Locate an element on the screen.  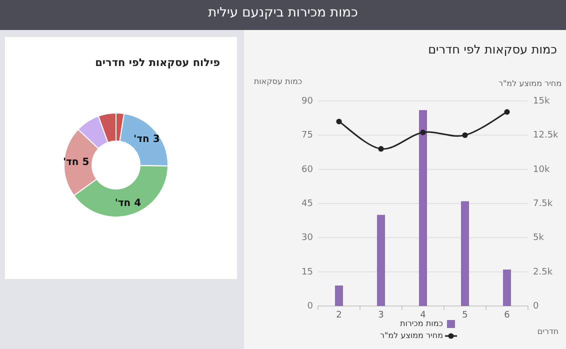
y-tick-label: 30 is located at coordinates (308, 238).